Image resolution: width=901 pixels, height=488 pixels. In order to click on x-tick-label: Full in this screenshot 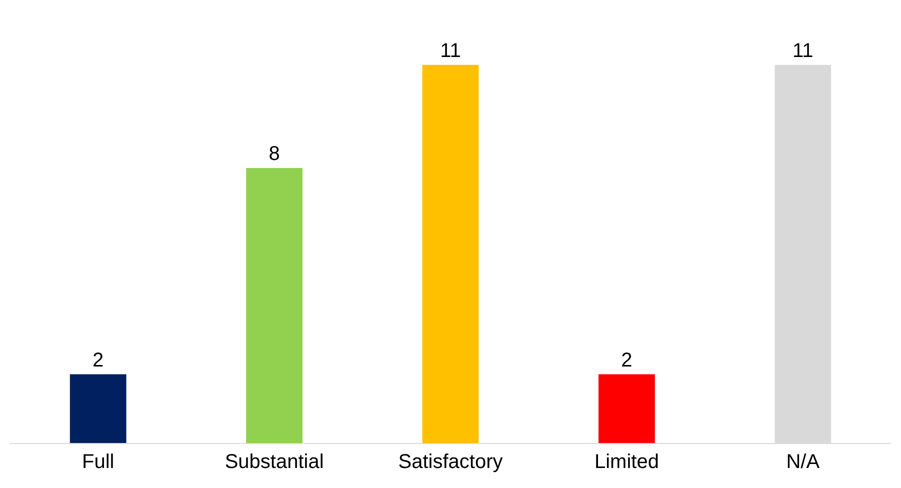, I will do `click(98, 462)`.